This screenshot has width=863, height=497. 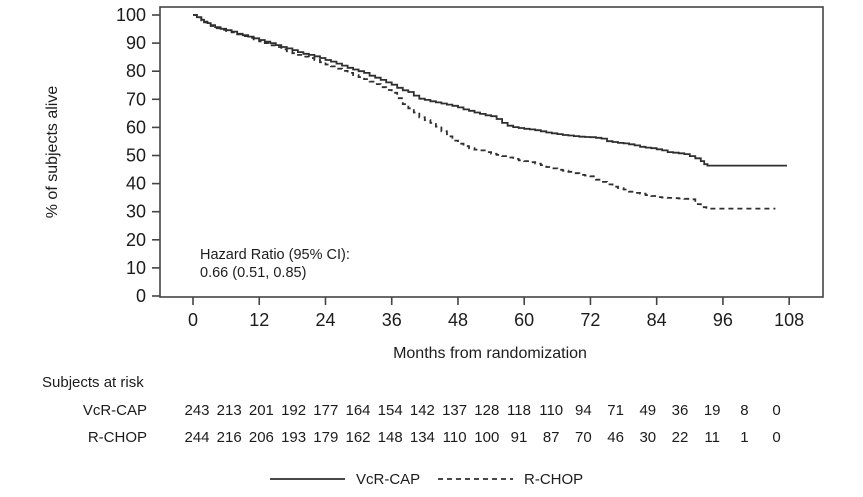 I want to click on y-tick-label: 60, so click(x=136, y=127).